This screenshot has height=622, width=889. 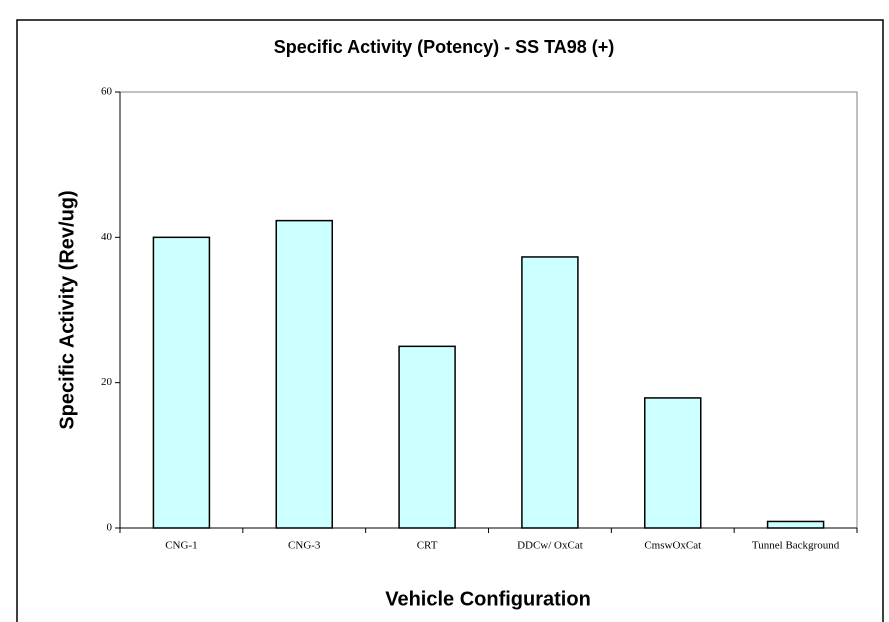 I want to click on y-axis-label: Specific Activity (Rev/ug), so click(x=67, y=309).